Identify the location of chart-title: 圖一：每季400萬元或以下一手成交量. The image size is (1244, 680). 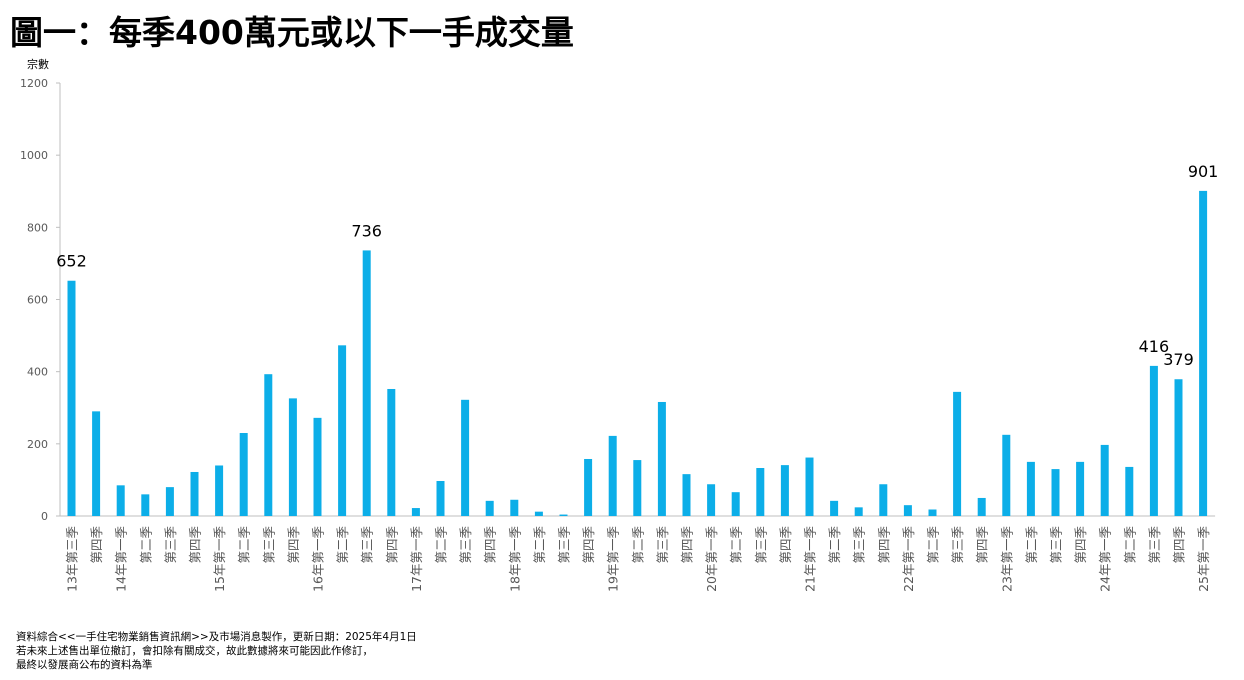
(292, 32).